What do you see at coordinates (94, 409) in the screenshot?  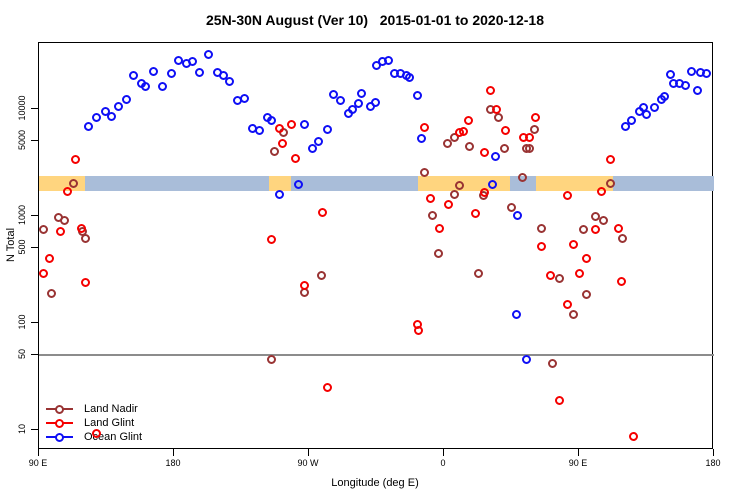 I see `legend-item: Land Nadir` at bounding box center [94, 409].